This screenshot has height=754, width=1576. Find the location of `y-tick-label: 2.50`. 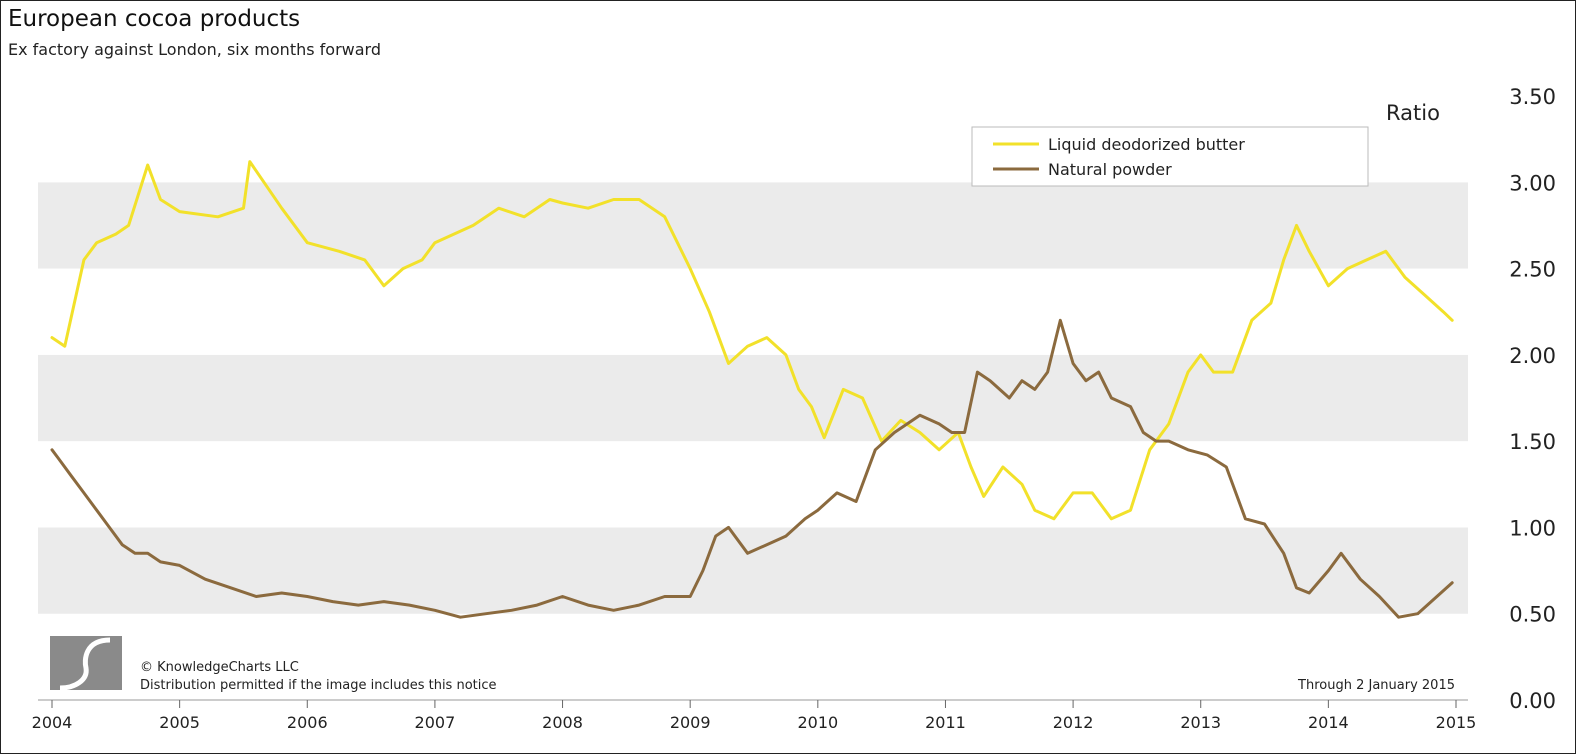

y-tick-label: 2.50 is located at coordinates (1532, 270).